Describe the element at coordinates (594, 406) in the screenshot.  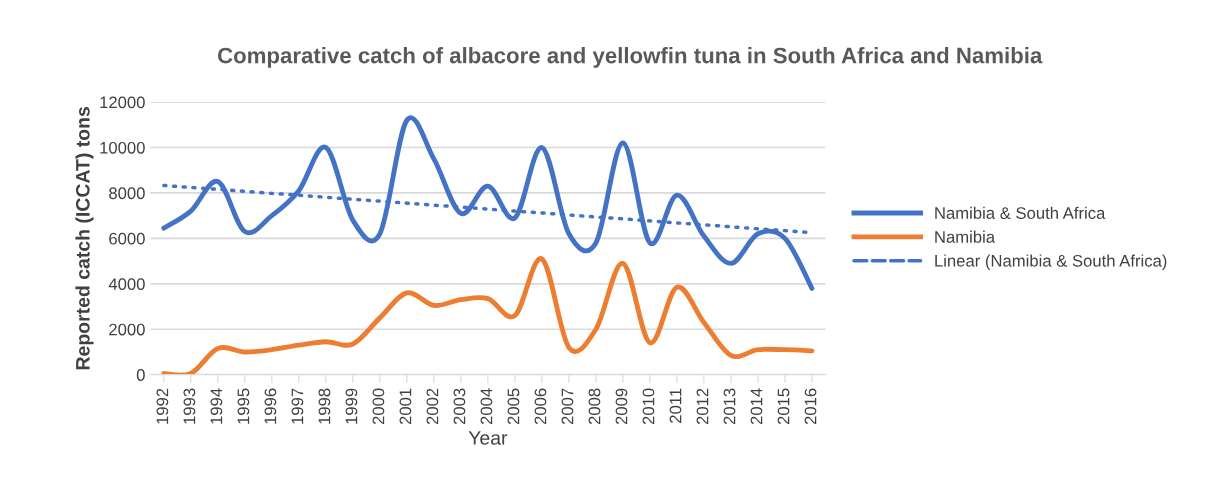
I see `x-tick-label: 2008` at that location.